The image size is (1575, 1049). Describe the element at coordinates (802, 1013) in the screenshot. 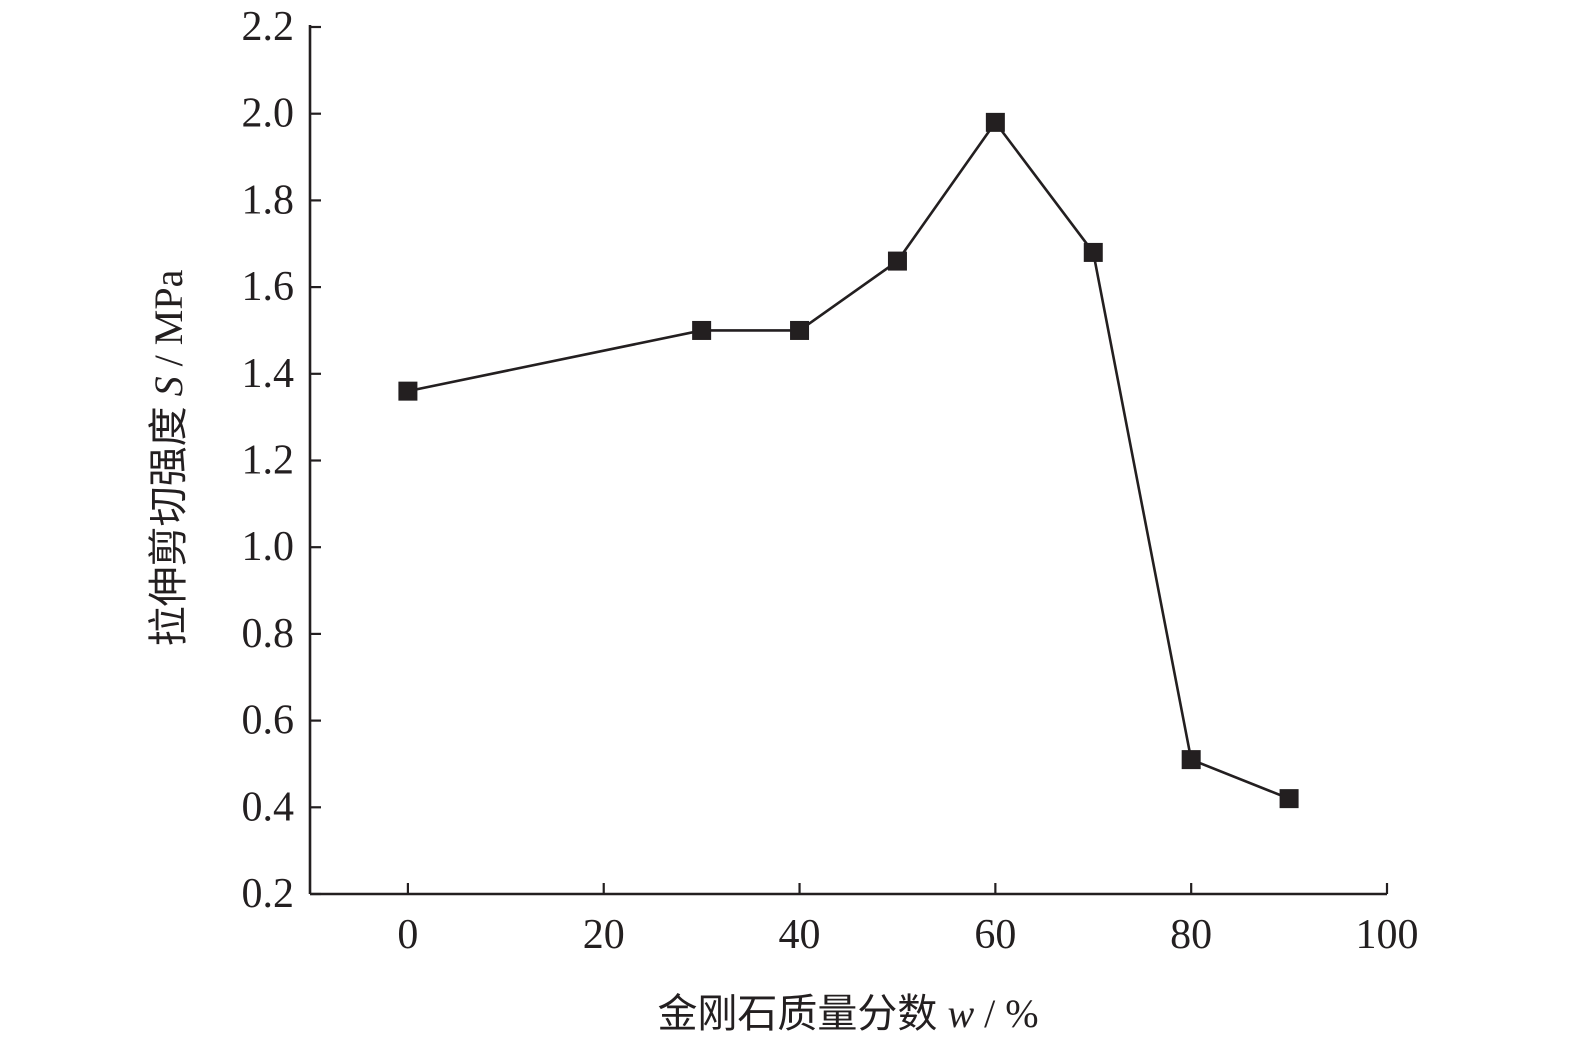

I see `x-axis-title-text: 金刚石质量分数` at that location.